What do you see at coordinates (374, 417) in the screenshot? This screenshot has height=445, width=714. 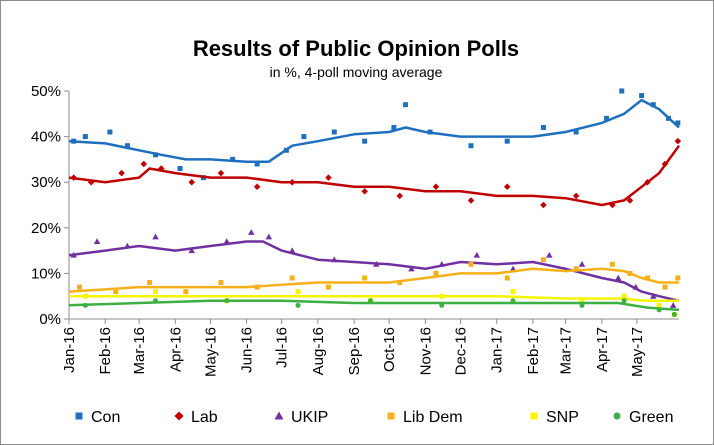 I see `legend: Con Lab UKIP Lib Dem SNP Green` at bounding box center [374, 417].